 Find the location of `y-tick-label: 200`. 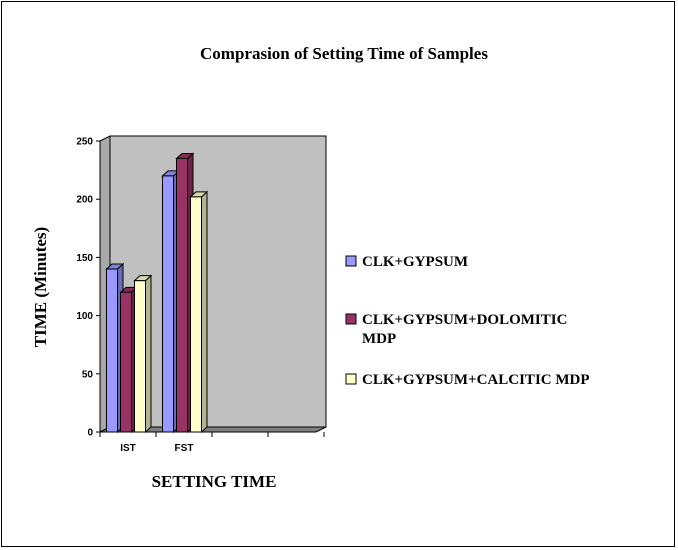

y-tick-label: 200 is located at coordinates (84, 200).